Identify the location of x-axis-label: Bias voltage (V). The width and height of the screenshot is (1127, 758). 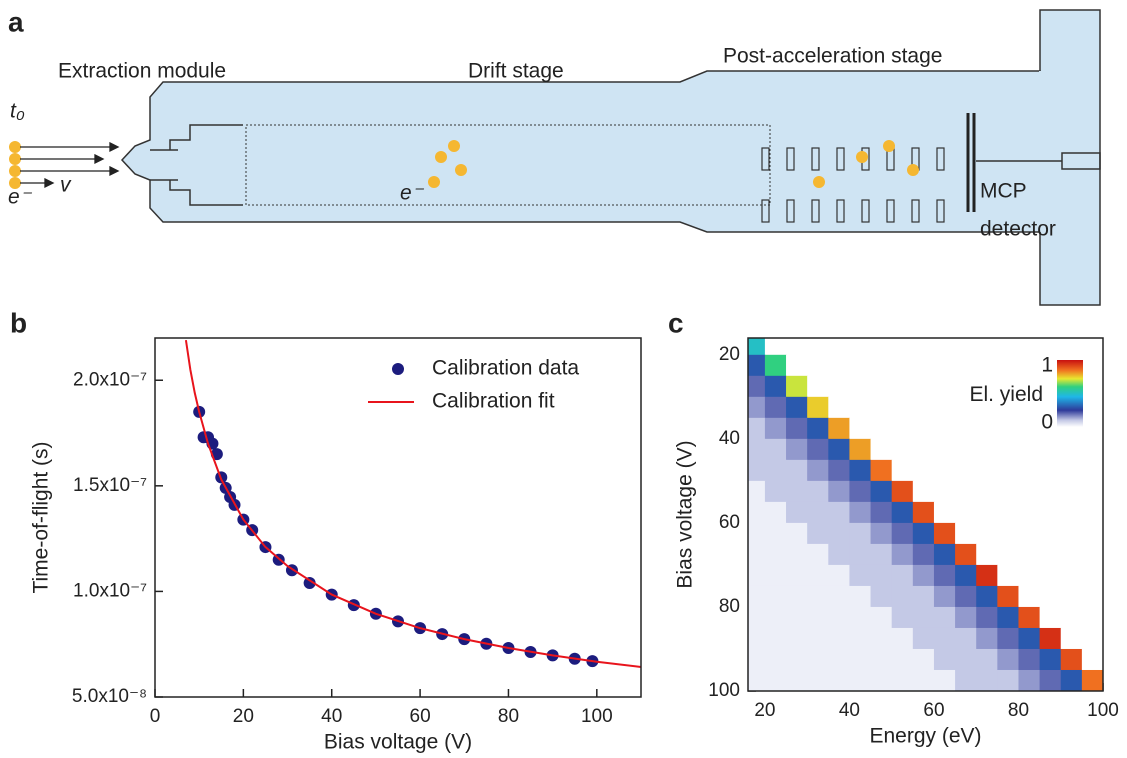
(398, 742).